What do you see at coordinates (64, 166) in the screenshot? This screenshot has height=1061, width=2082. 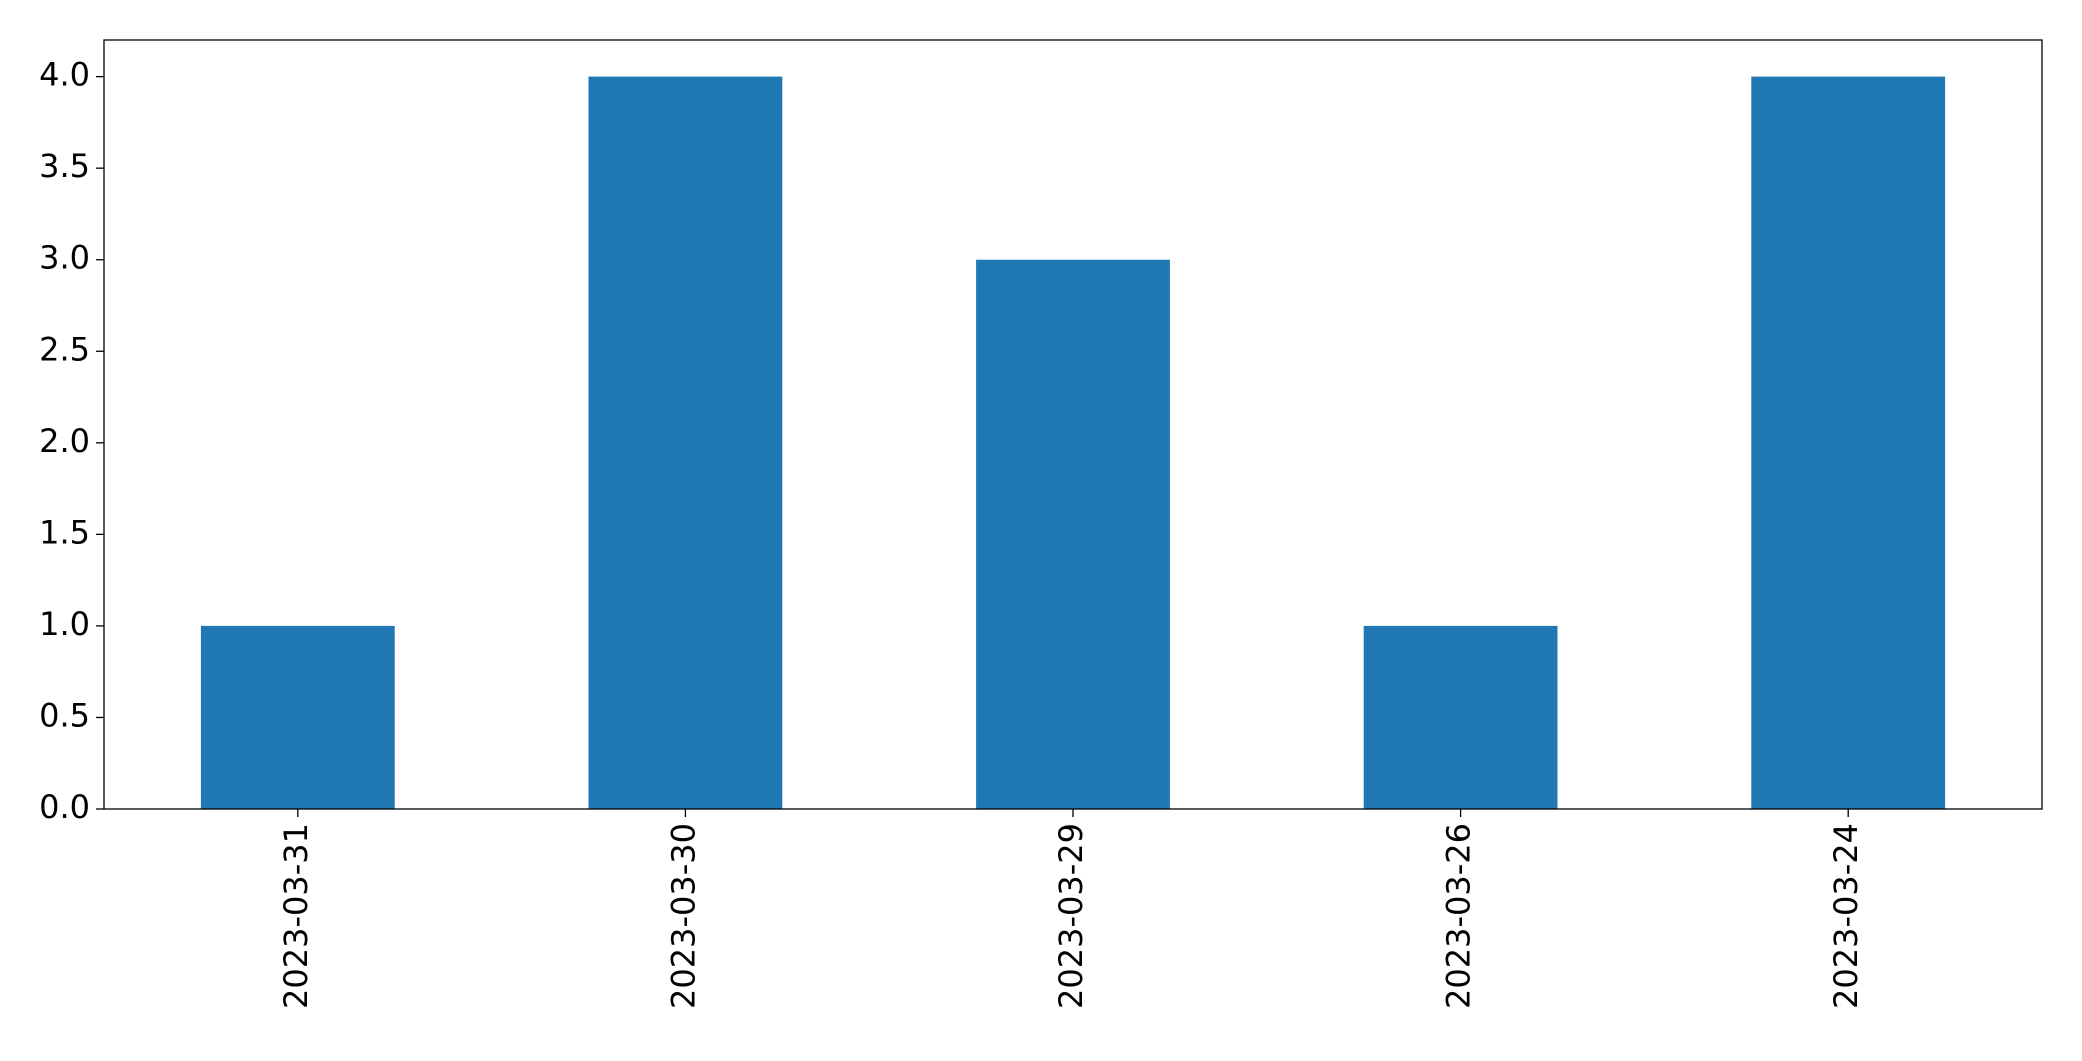 I see `y-tick-label: 3.5` at bounding box center [64, 166].